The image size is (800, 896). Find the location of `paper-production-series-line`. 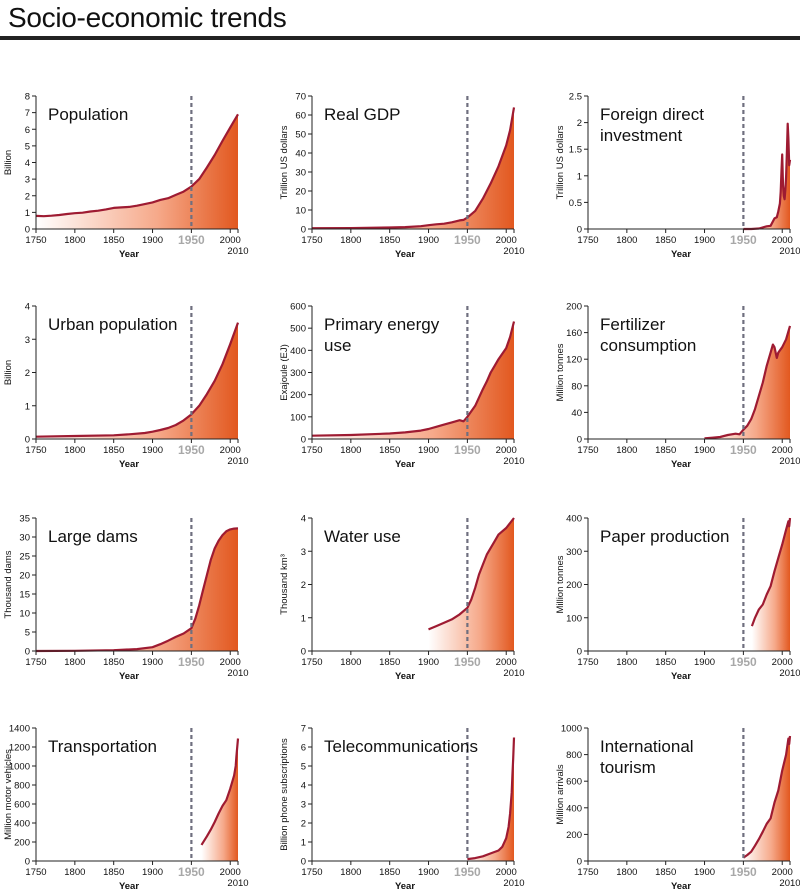

paper-production-series-line is located at coordinates (771, 572).